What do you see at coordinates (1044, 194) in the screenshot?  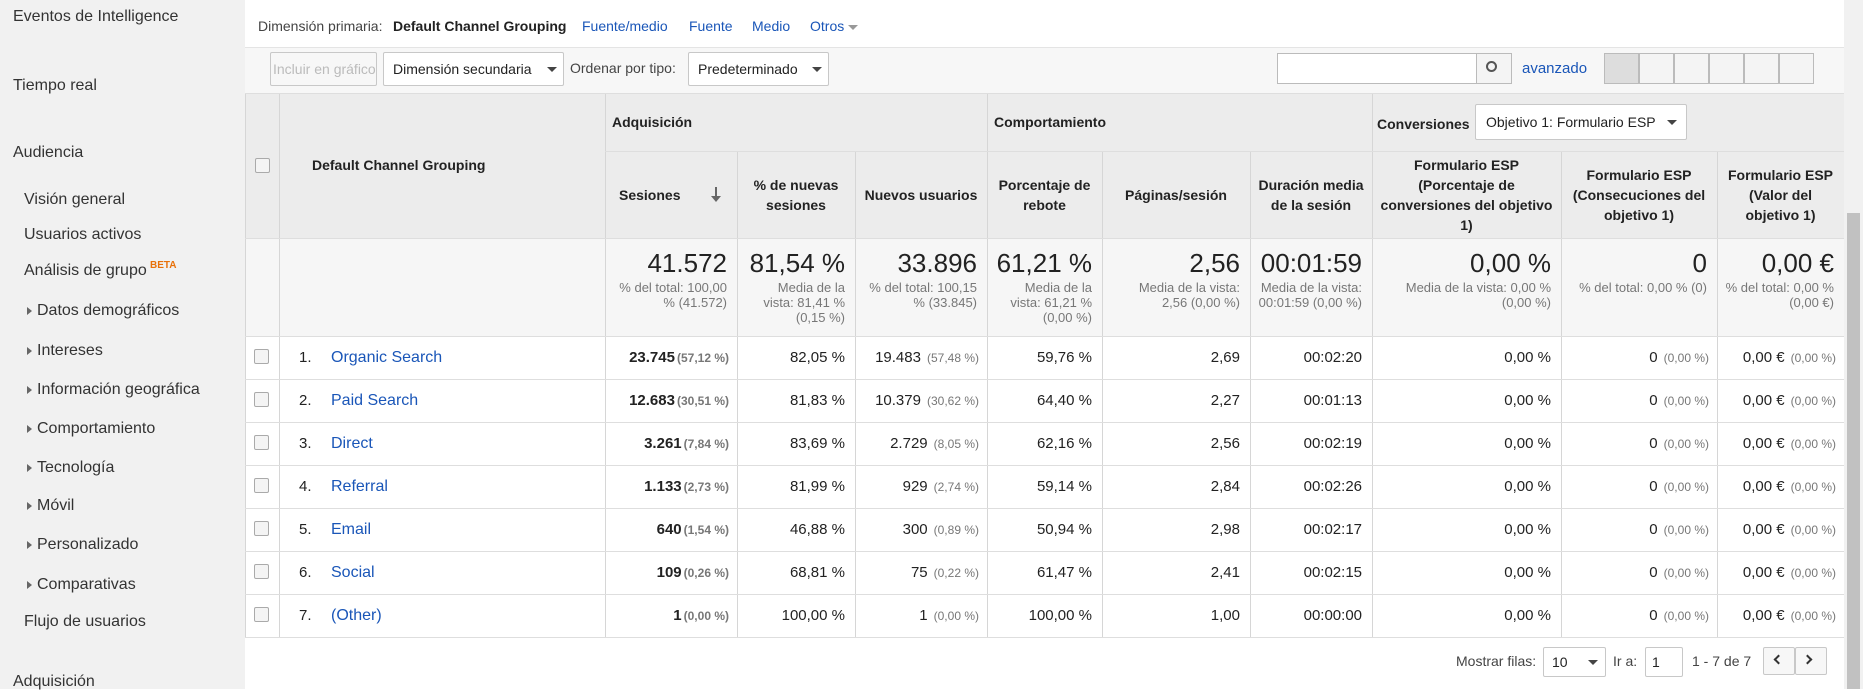 I see `column-header: Porcentaje de rebote` at bounding box center [1044, 194].